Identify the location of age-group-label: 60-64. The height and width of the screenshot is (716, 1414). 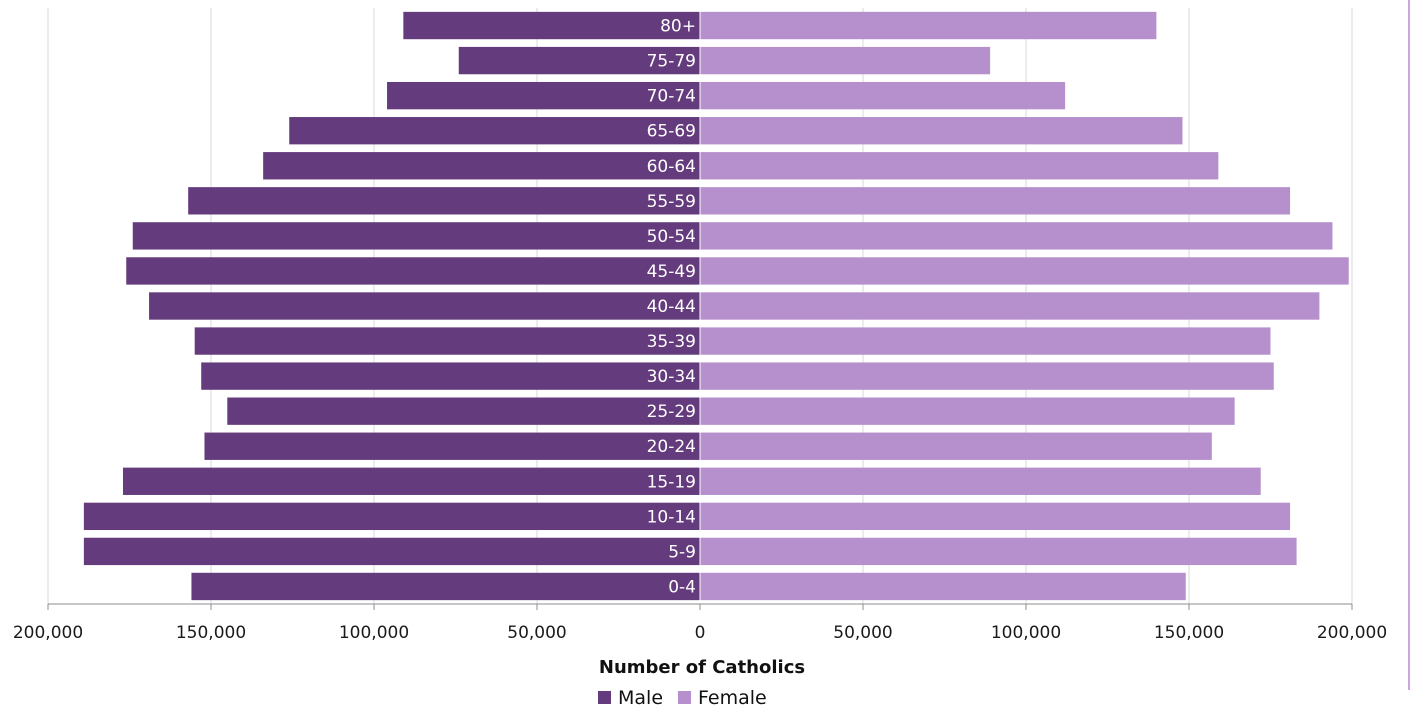
(671, 167).